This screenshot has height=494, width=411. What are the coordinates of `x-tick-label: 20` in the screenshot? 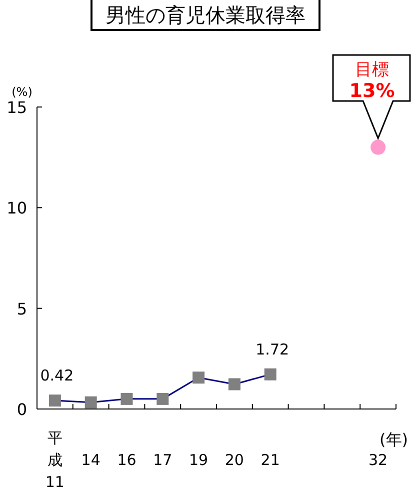 It's located at (234, 460).